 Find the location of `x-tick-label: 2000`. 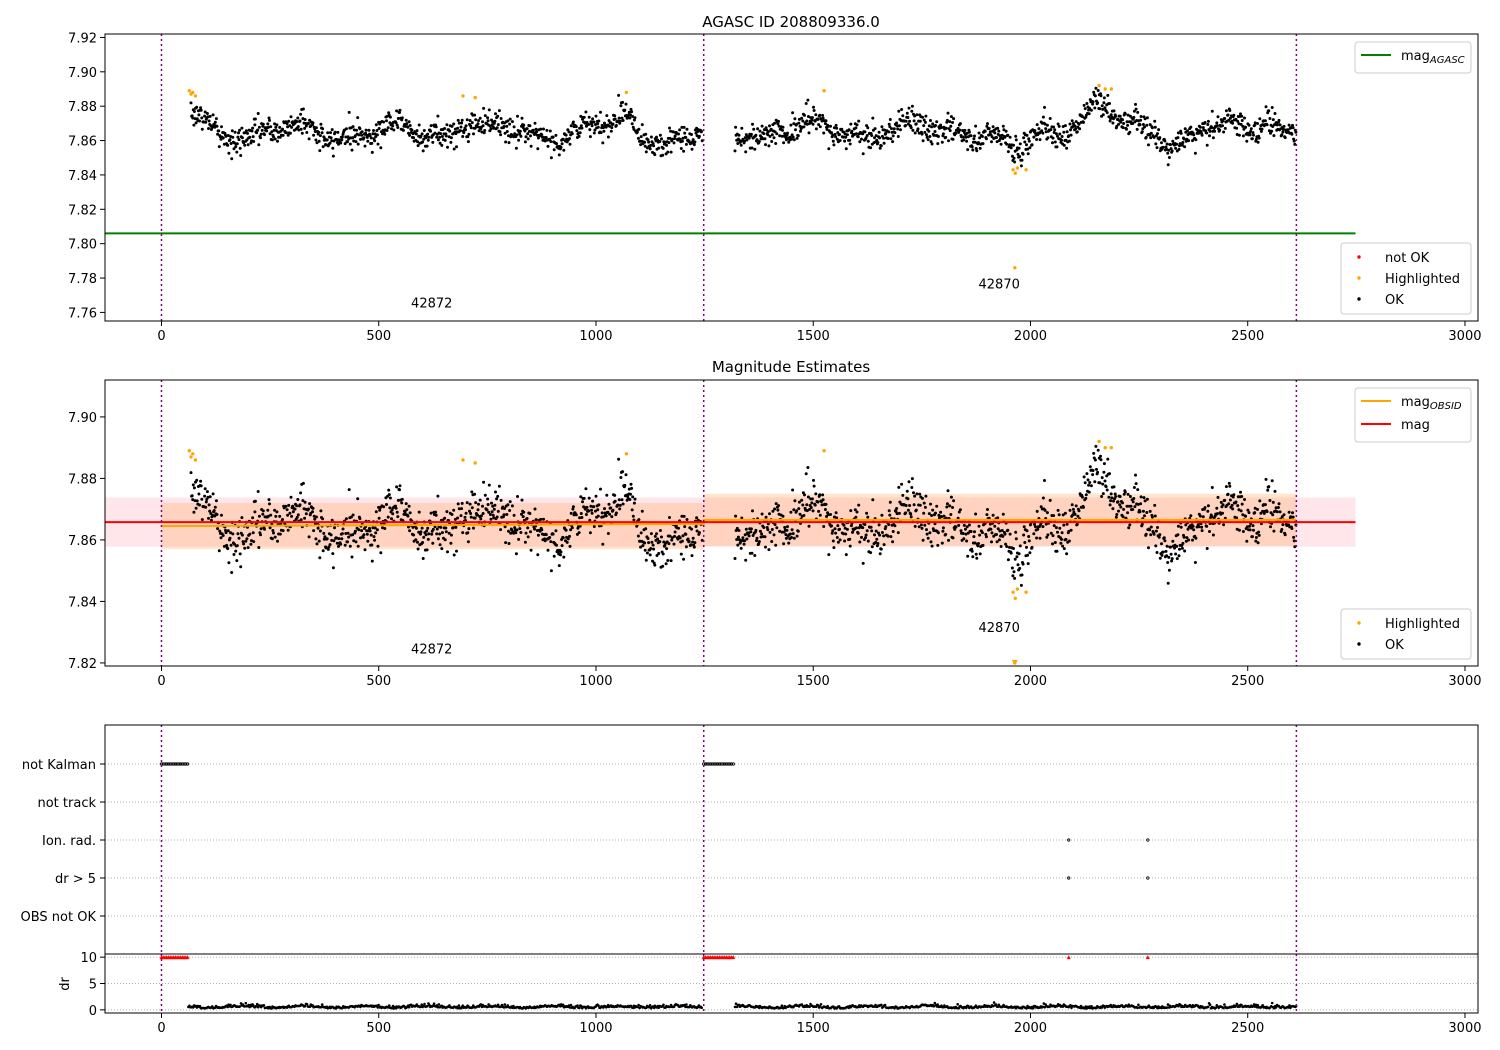

x-tick-label: 2000 is located at coordinates (1030, 681).